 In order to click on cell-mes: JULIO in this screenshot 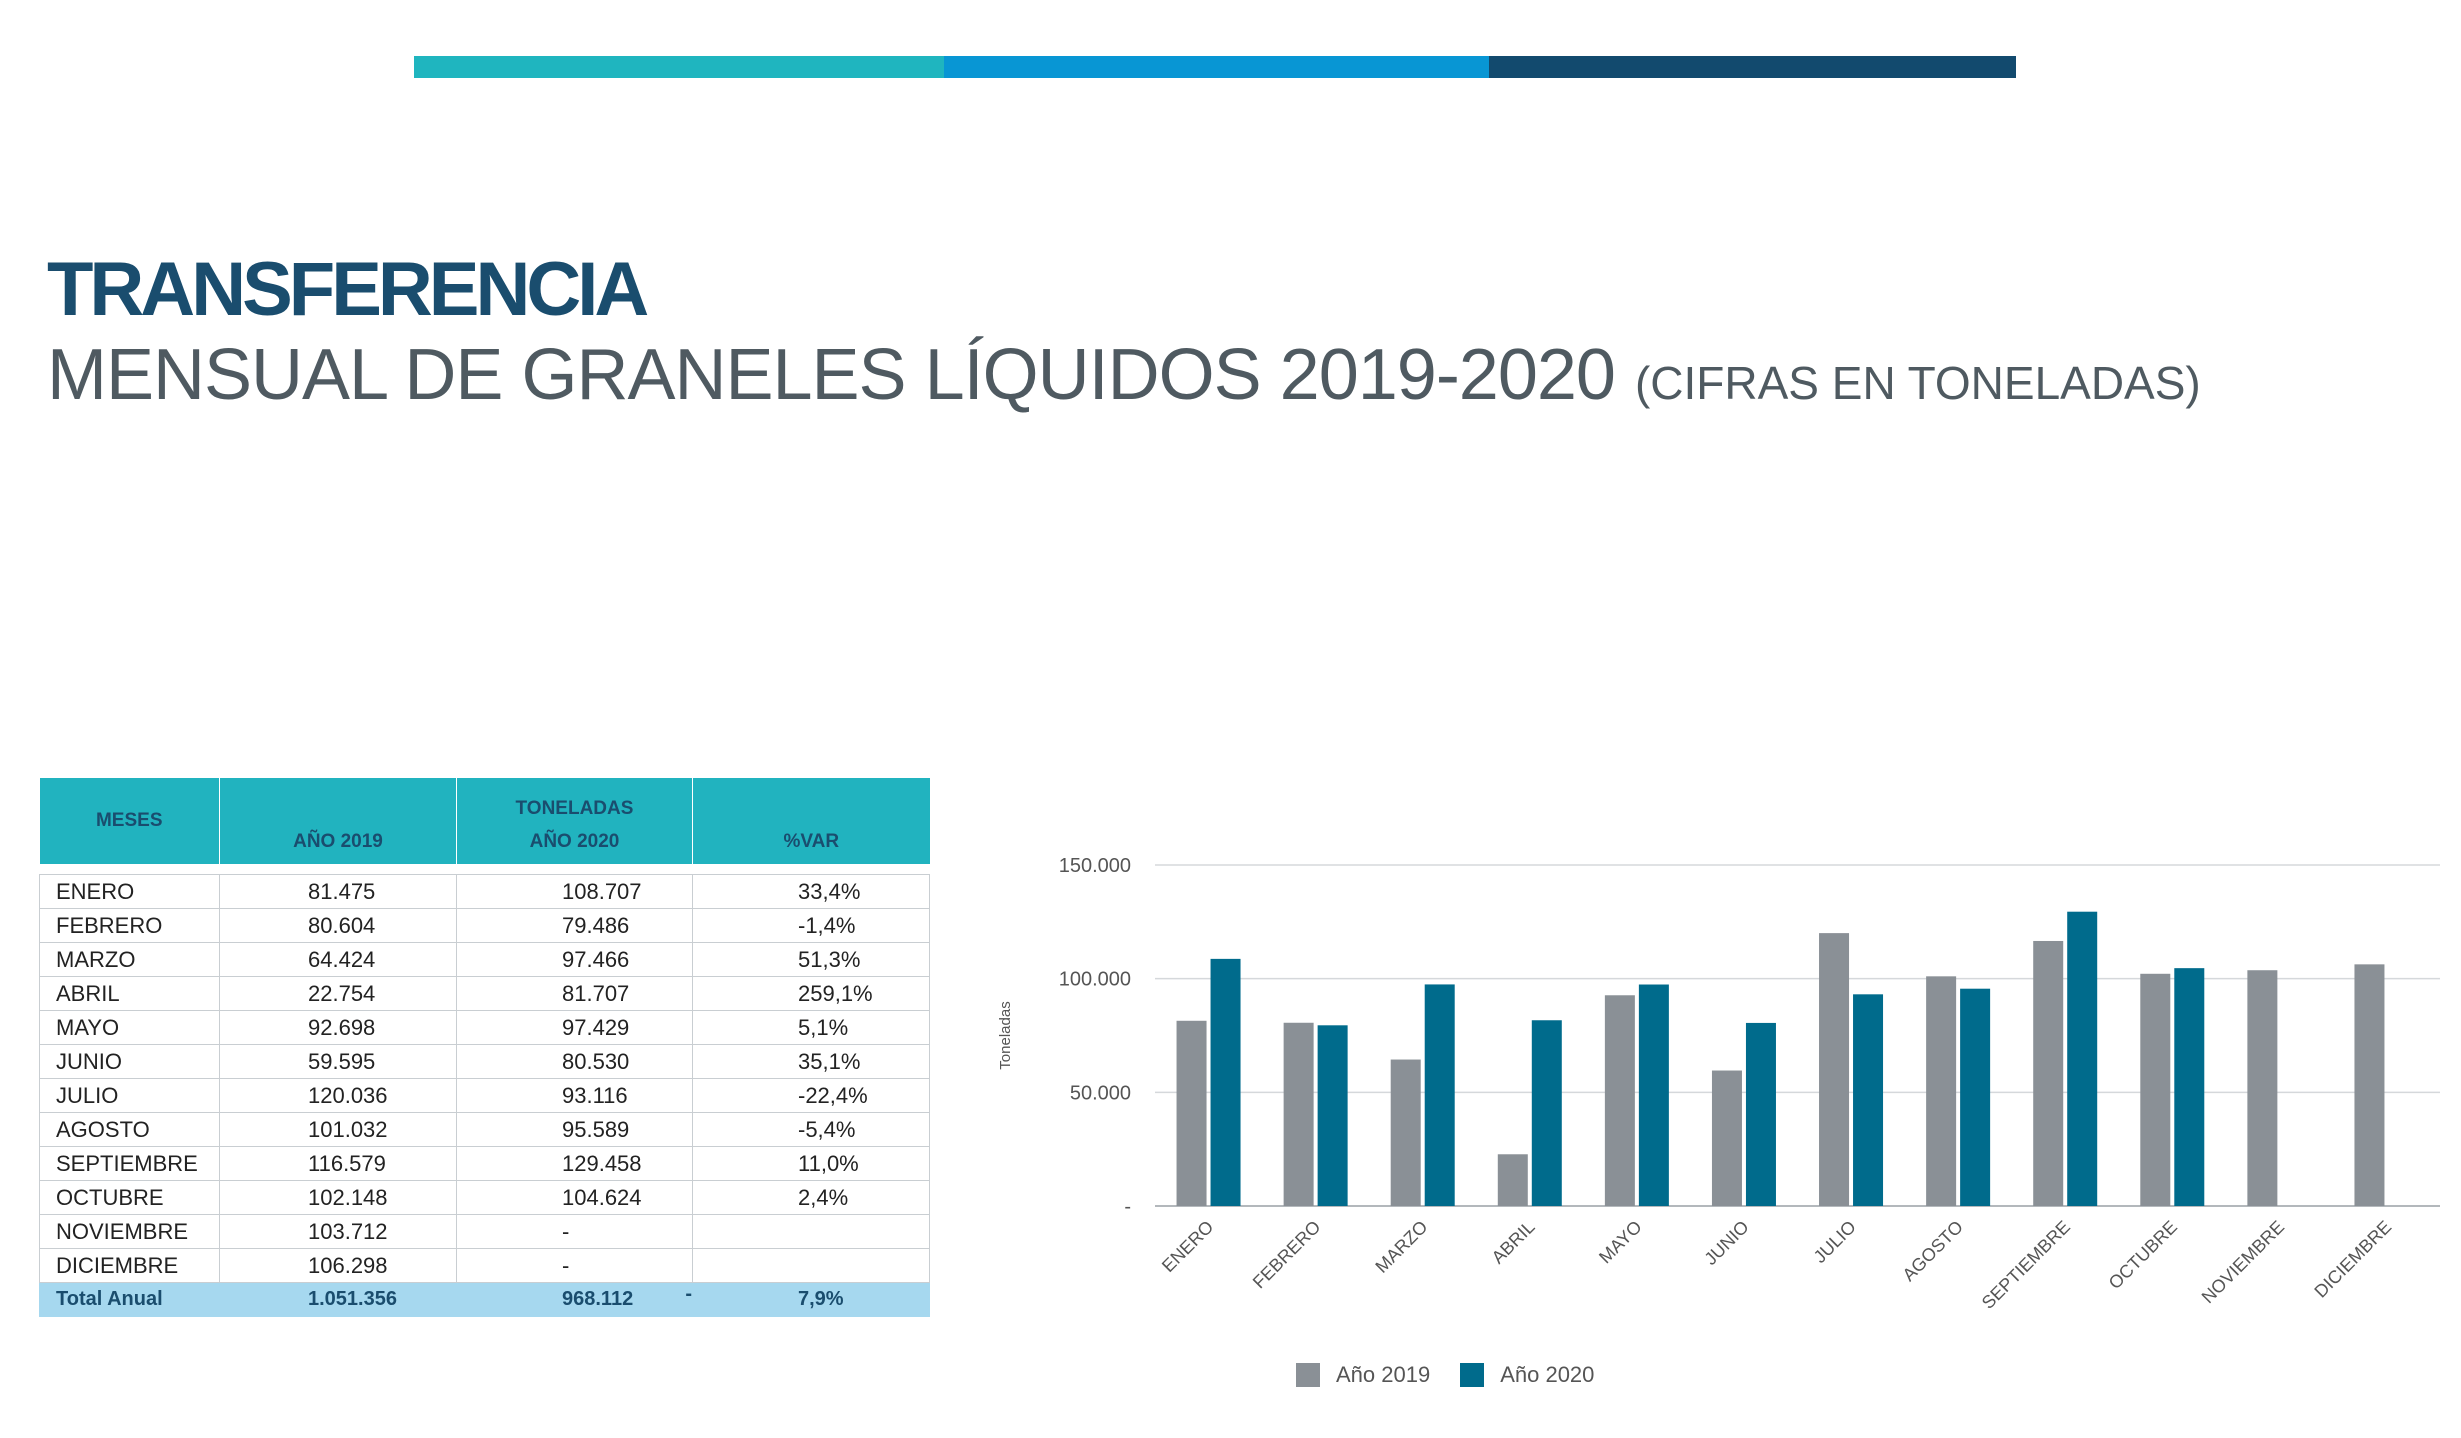, I will do `click(129, 1095)`.